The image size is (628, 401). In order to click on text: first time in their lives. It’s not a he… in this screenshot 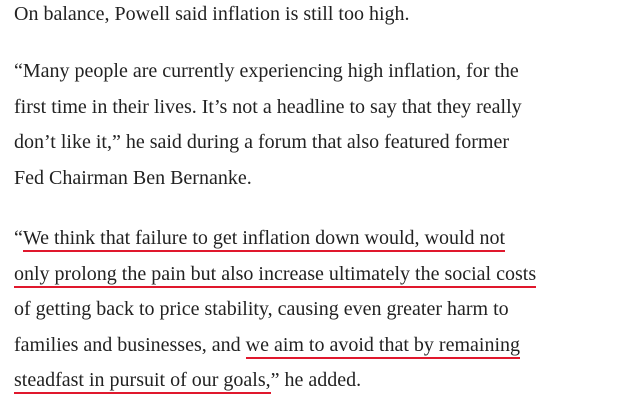, I will do `click(268, 106)`.